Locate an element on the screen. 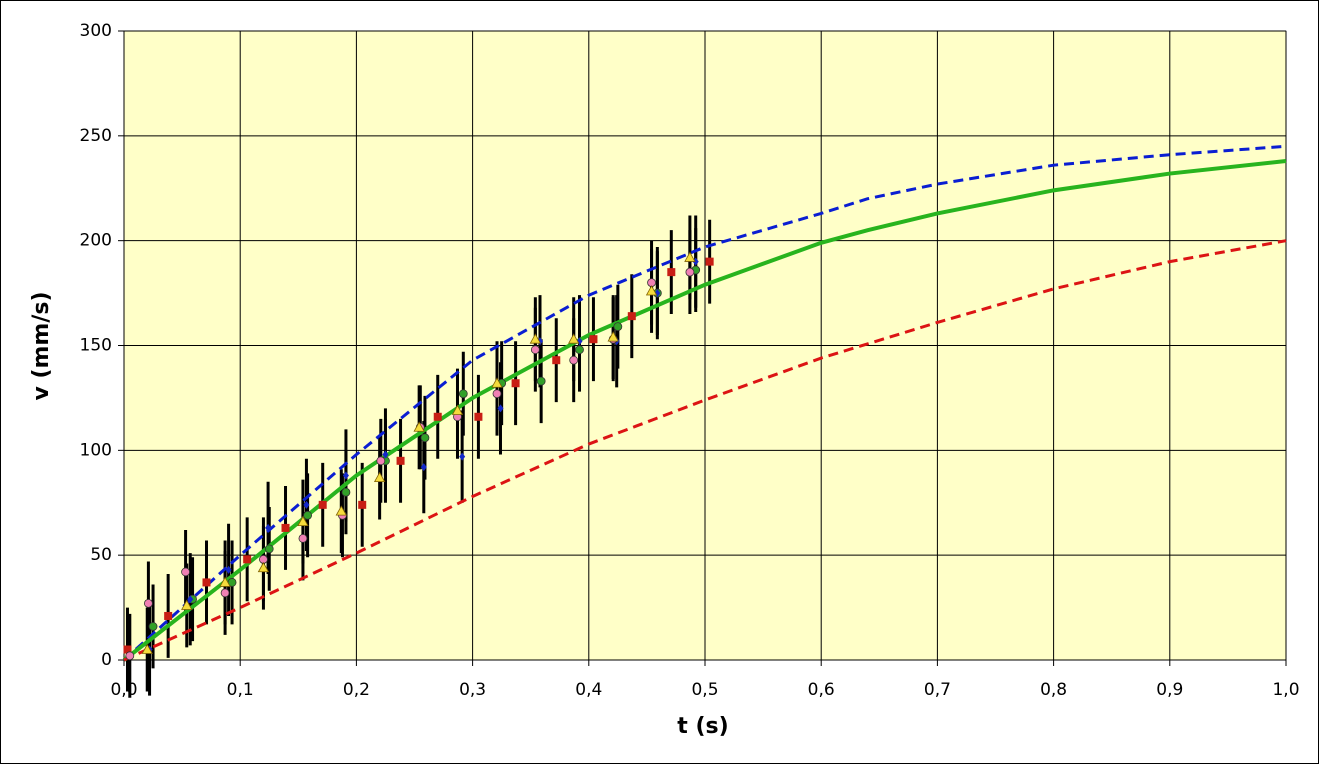 This screenshot has width=1319, height=768. y-tick-label: 250 is located at coordinates (96, 136).